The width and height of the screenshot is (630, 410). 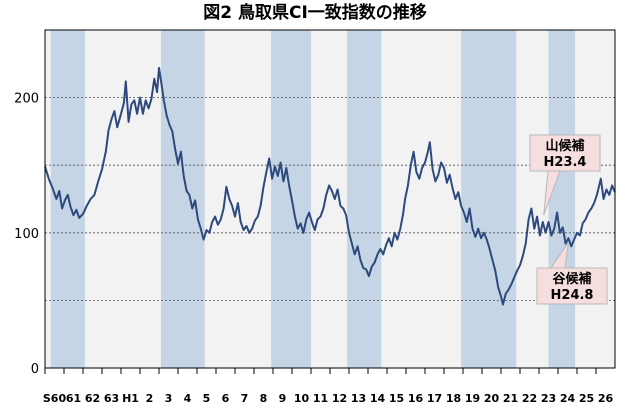 What do you see at coordinates (396, 398) in the screenshot?
I see `x-tick-label: 15` at bounding box center [396, 398].